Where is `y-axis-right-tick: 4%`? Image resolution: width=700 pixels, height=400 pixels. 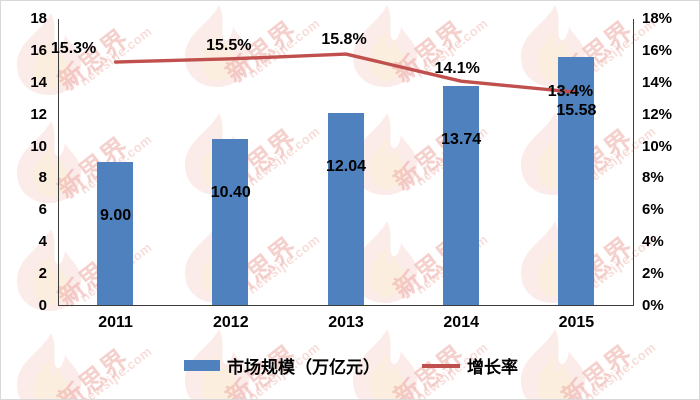 y-axis-right-tick: 4% is located at coordinates (653, 242).